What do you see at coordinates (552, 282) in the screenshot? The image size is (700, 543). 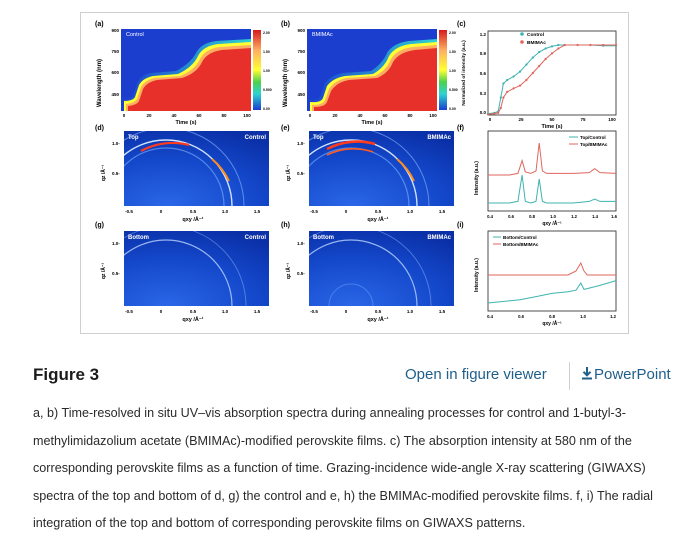 I see `panel-i-series` at bounding box center [552, 282].